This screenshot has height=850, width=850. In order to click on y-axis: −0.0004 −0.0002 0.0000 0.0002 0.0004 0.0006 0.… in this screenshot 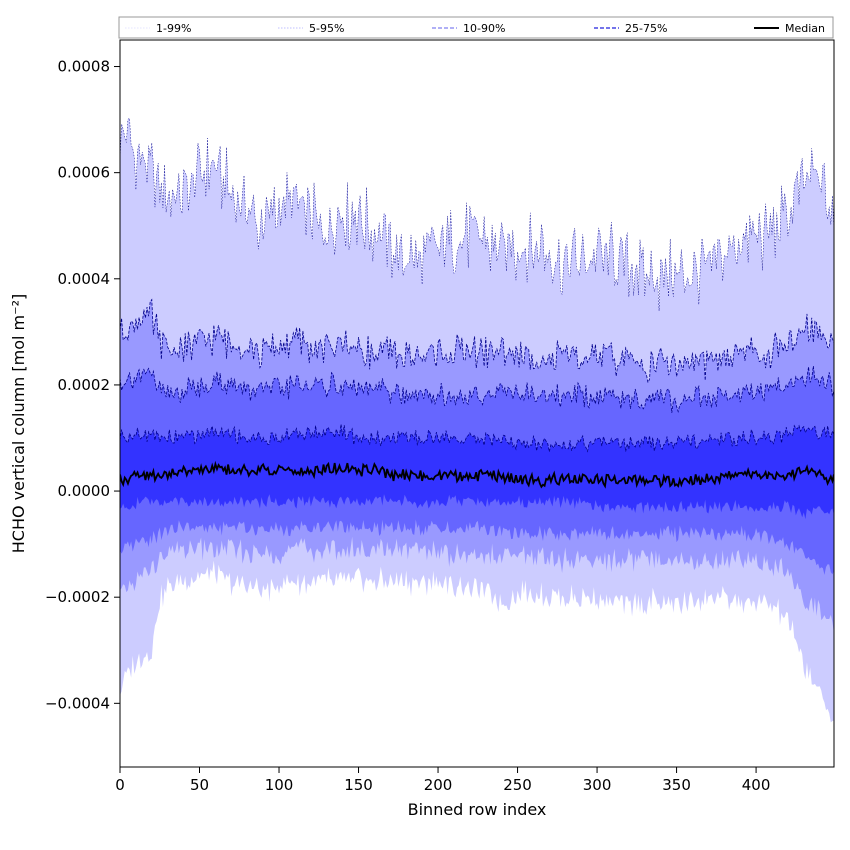, I will do `click(82, 385)`.